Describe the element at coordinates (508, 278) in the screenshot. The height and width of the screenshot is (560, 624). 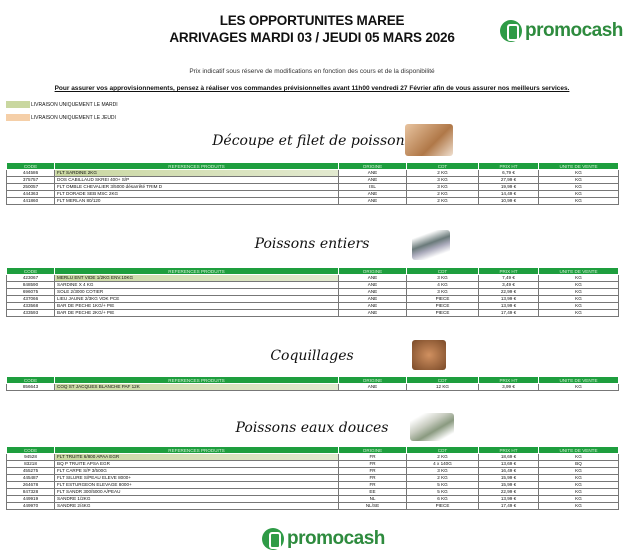
I see `cell: 7,49 €` at that location.